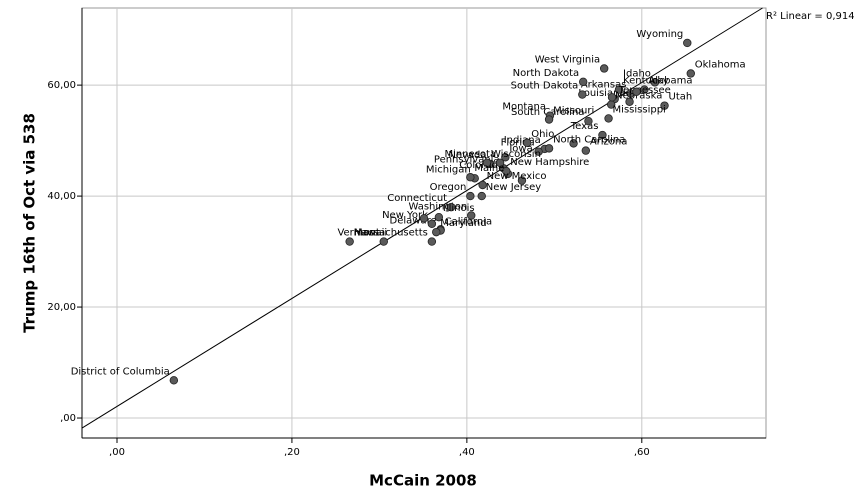 Image resolution: width=854 pixels, height=504 pixels. I want to click on point-label: Pennsylvania, so click(467, 159).